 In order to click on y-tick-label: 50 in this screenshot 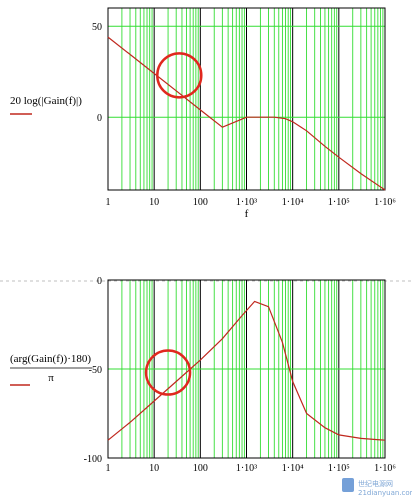, I will do `click(97, 27)`.